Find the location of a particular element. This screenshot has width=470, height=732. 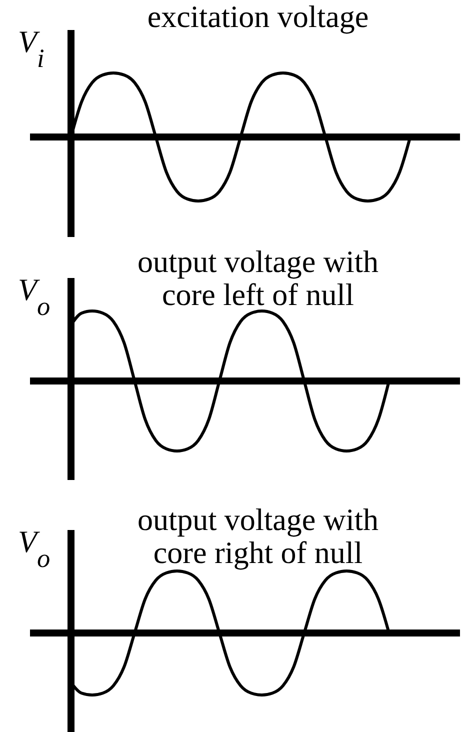

chart-title: excitation voltage is located at coordinates (258, 17).